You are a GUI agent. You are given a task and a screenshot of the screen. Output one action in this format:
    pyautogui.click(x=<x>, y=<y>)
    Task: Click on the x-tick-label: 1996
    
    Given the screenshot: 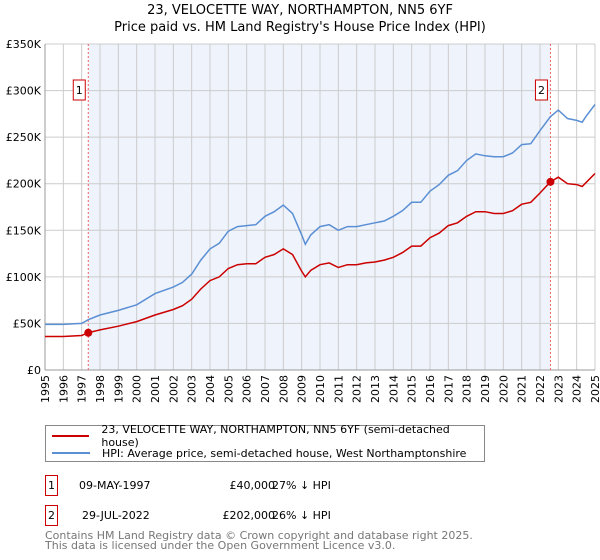 What is the action you would take?
    pyautogui.click(x=63, y=389)
    